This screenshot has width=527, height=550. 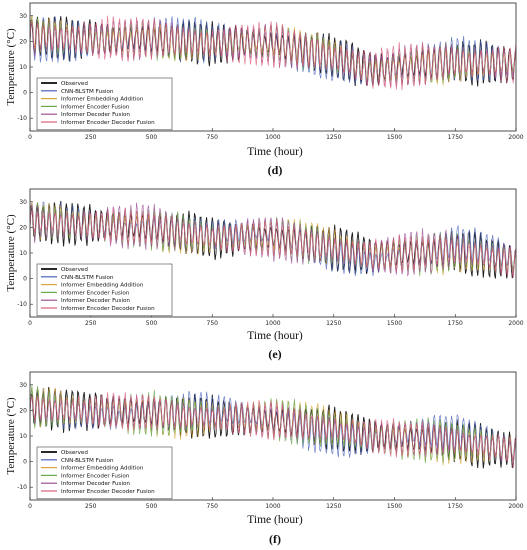 What do you see at coordinates (275, 170) in the screenshot?
I see `panel-label: (d)` at bounding box center [275, 170].